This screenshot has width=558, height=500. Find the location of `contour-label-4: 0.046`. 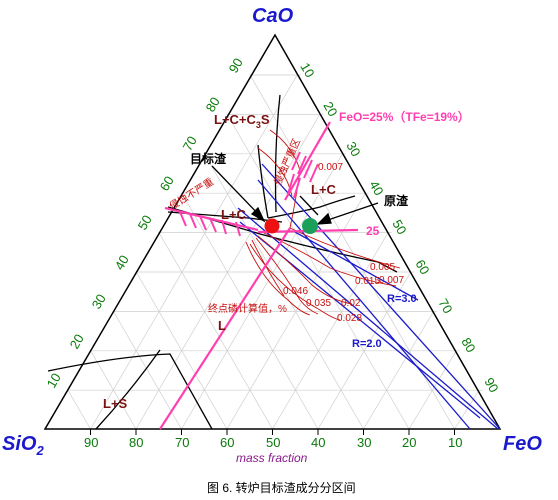

contour-label-4: 0.046 is located at coordinates (295, 291).